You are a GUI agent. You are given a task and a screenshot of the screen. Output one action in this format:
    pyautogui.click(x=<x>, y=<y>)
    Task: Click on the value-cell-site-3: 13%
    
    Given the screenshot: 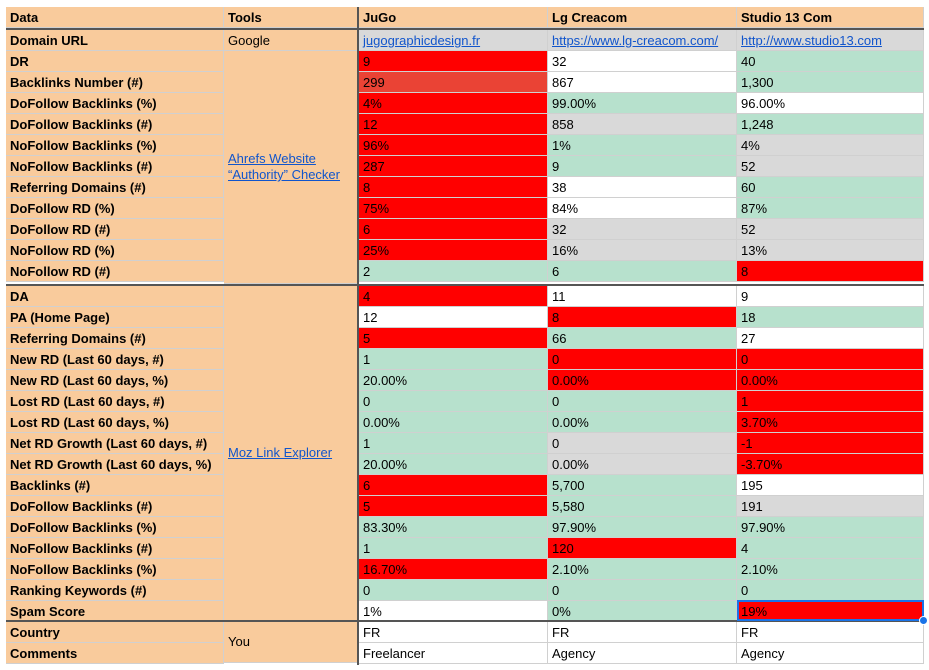 What is the action you would take?
    pyautogui.click(x=830, y=250)
    